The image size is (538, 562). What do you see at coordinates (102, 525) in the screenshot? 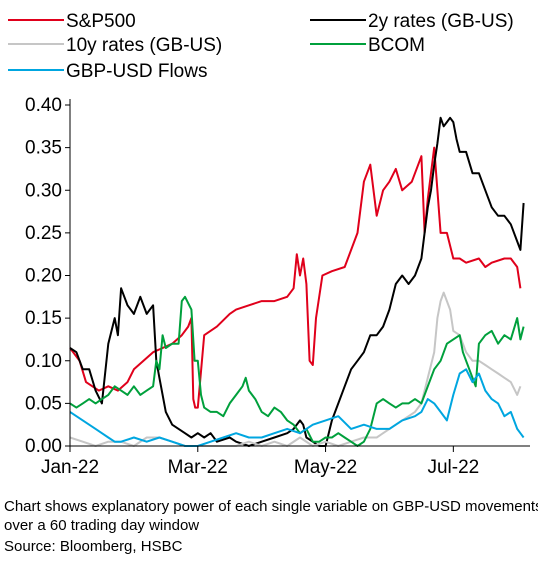
I see `caption-line-2: over a 60 trading day window` at bounding box center [102, 525].